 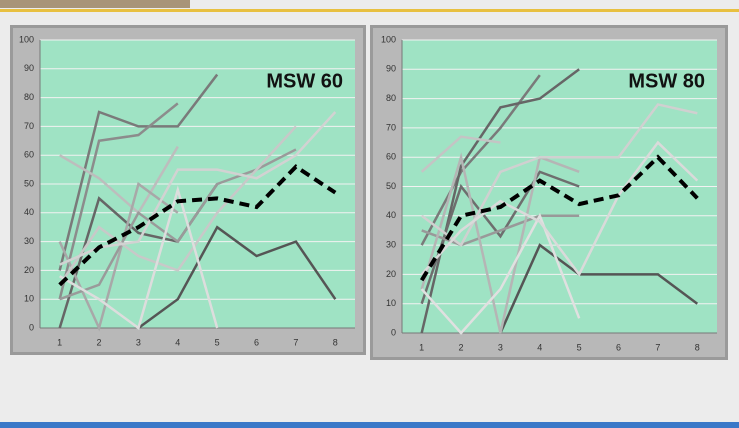 I want to click on header-image, so click(x=95, y=4).